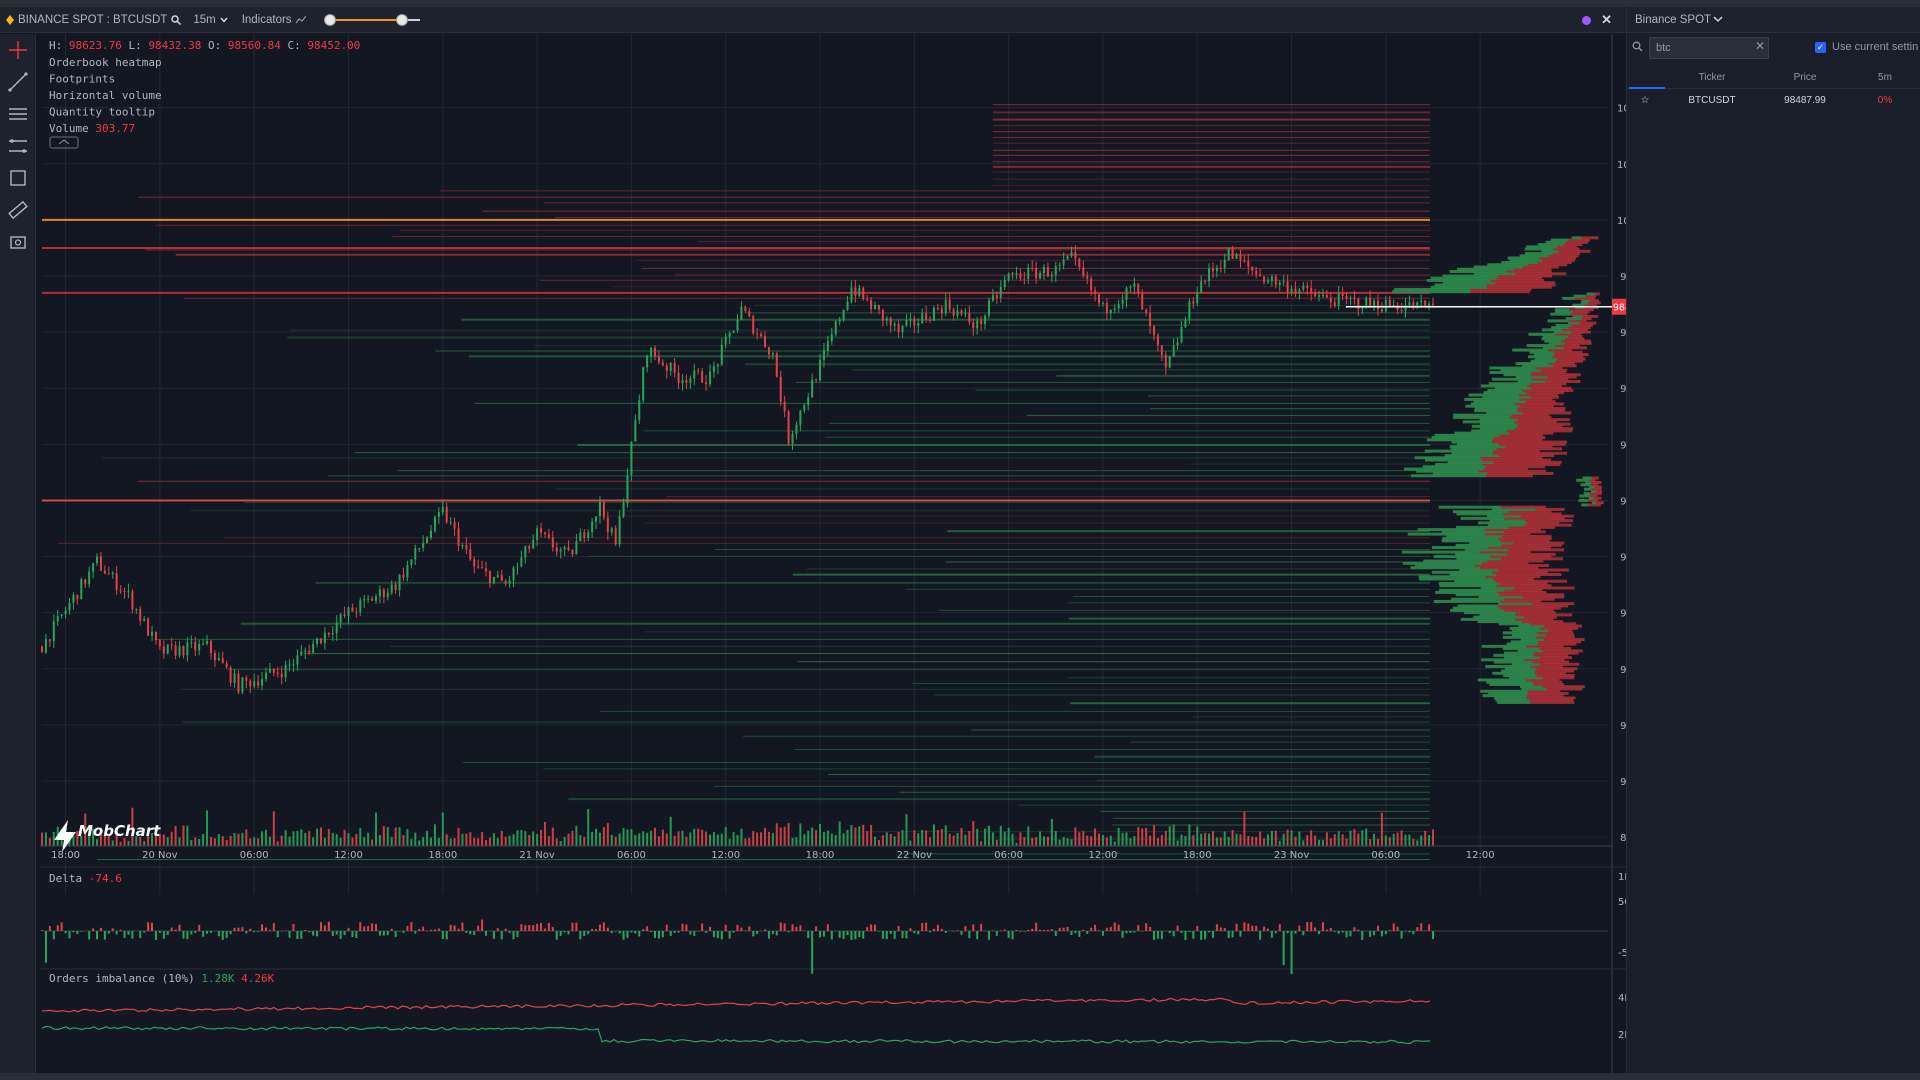 This screenshot has height=1080, width=1920. What do you see at coordinates (18, 242) in the screenshot?
I see `screenshot-icon` at bounding box center [18, 242].